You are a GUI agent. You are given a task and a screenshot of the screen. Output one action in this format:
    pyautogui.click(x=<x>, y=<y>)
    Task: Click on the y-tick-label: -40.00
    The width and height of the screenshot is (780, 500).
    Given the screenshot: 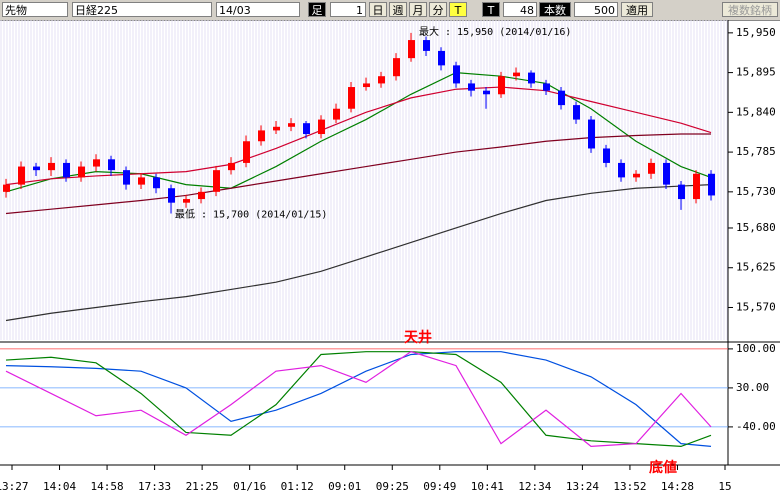 What is the action you would take?
    pyautogui.click(x=756, y=426)
    